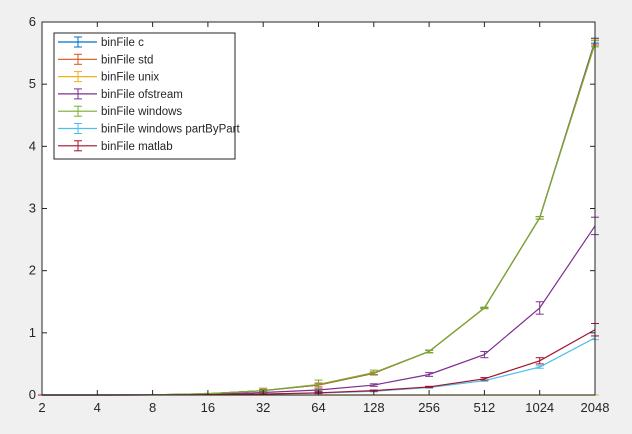 The height and width of the screenshot is (434, 632). What do you see at coordinates (32, 208) in the screenshot?
I see `y-tick-label: 3` at bounding box center [32, 208].